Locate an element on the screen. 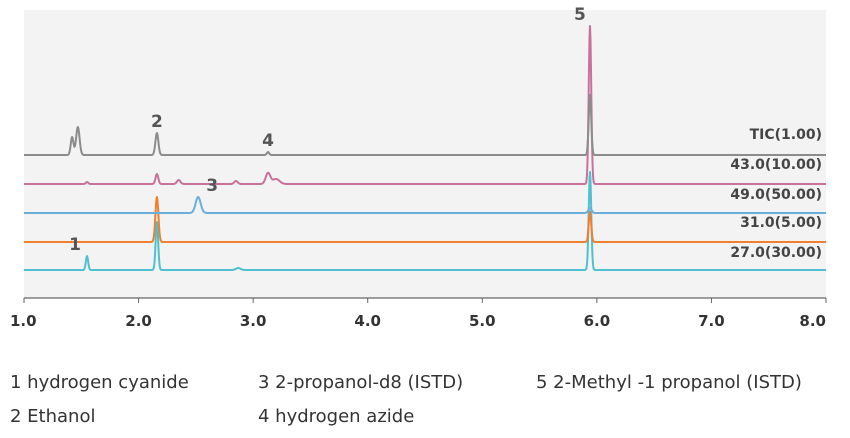 The image size is (850, 438). legend-item-1: 1 hydrogen cyanide is located at coordinates (99, 382).